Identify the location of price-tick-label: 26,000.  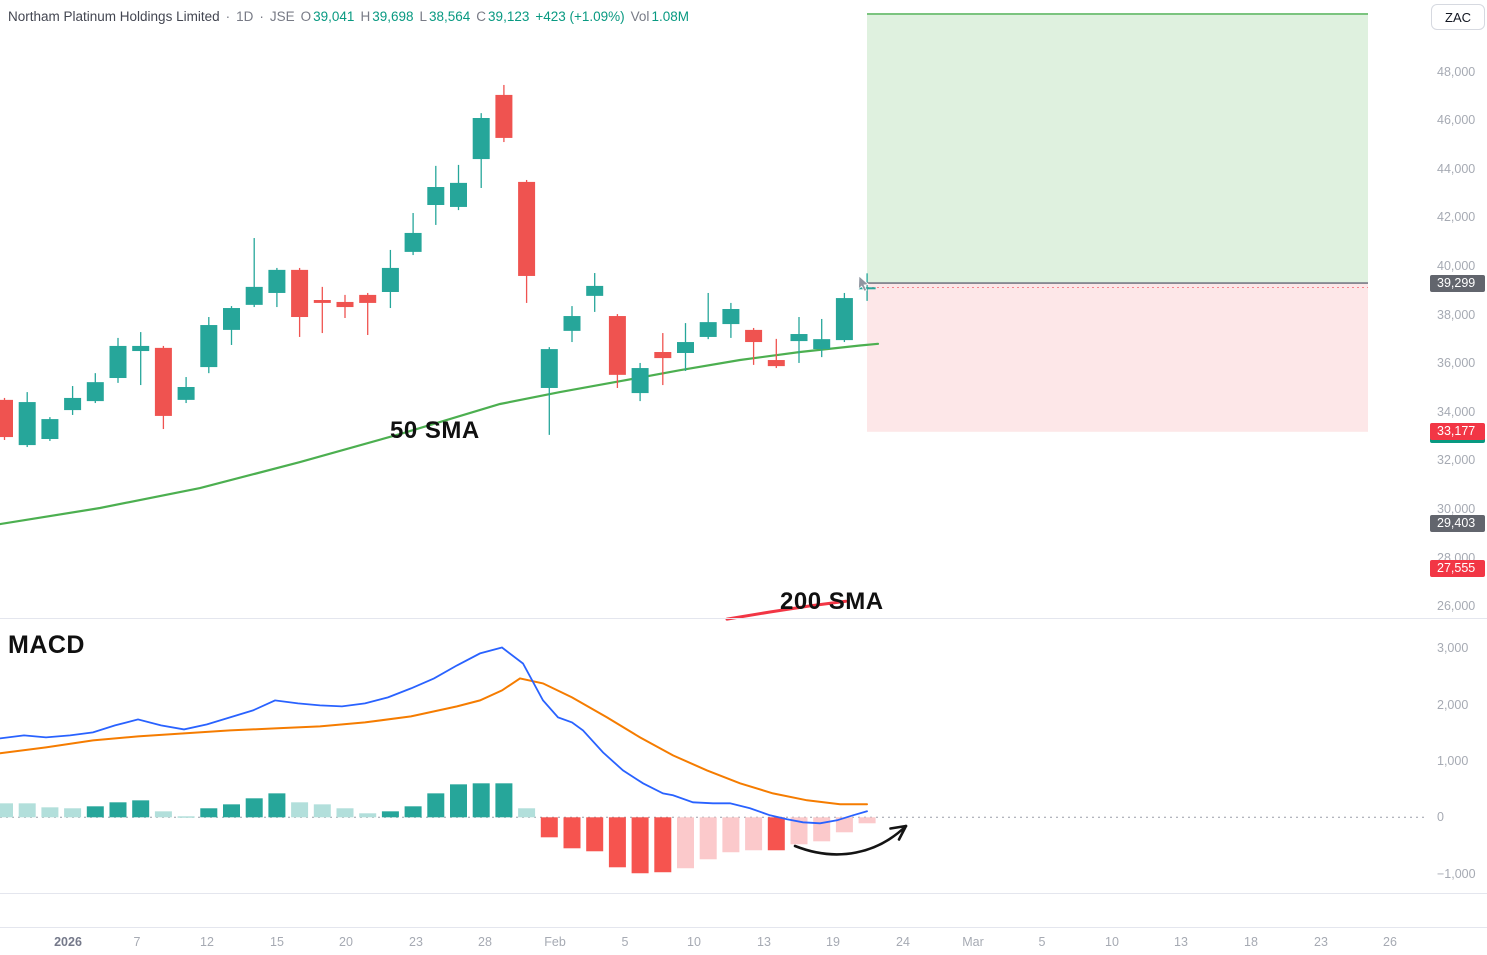
(1456, 606).